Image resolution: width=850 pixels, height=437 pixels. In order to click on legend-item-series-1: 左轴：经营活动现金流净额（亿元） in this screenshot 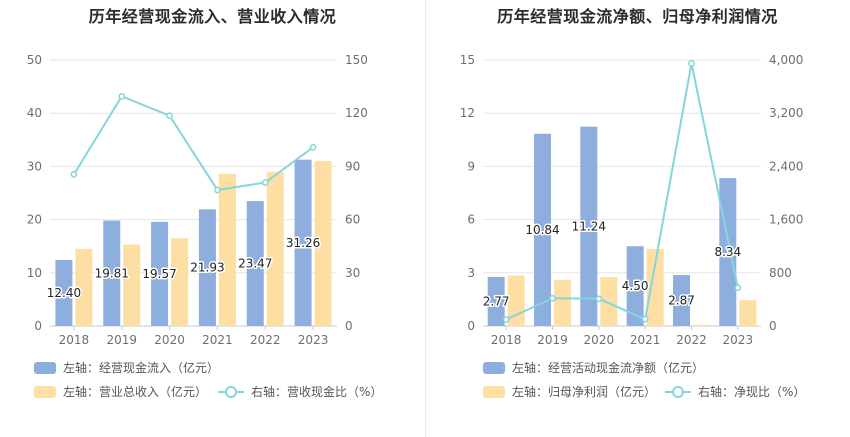, I will do `click(593, 367)`.